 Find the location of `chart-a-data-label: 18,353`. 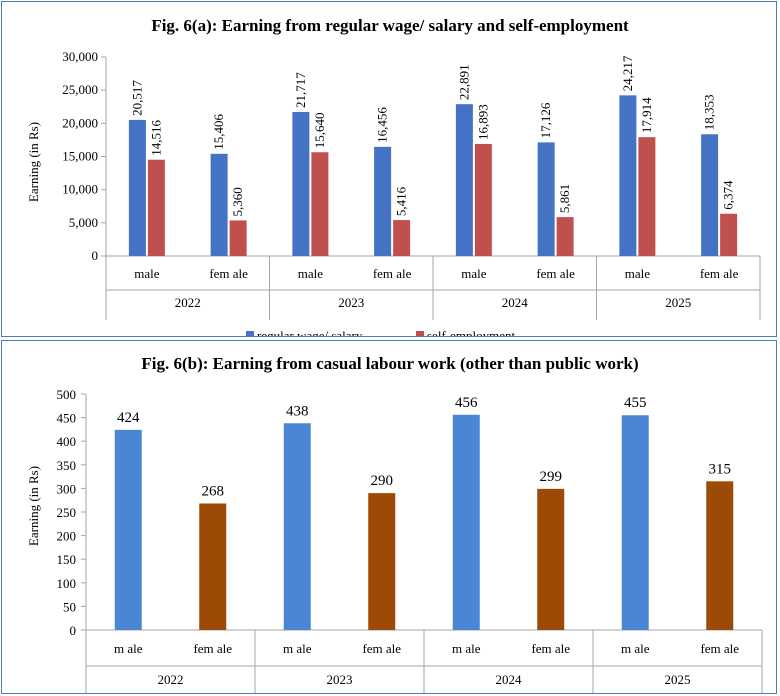

chart-a-data-label: 18,353 is located at coordinates (709, 113).